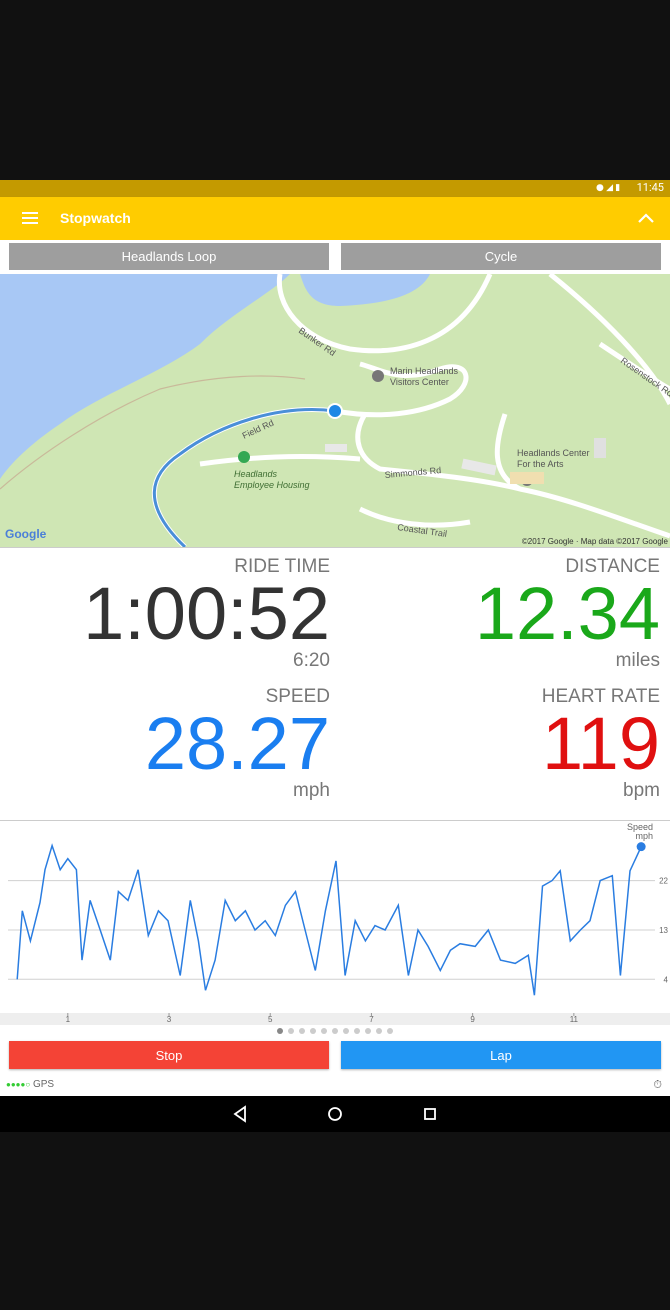 This screenshot has height=1310, width=670. I want to click on y-tick-label: 4, so click(666, 979).